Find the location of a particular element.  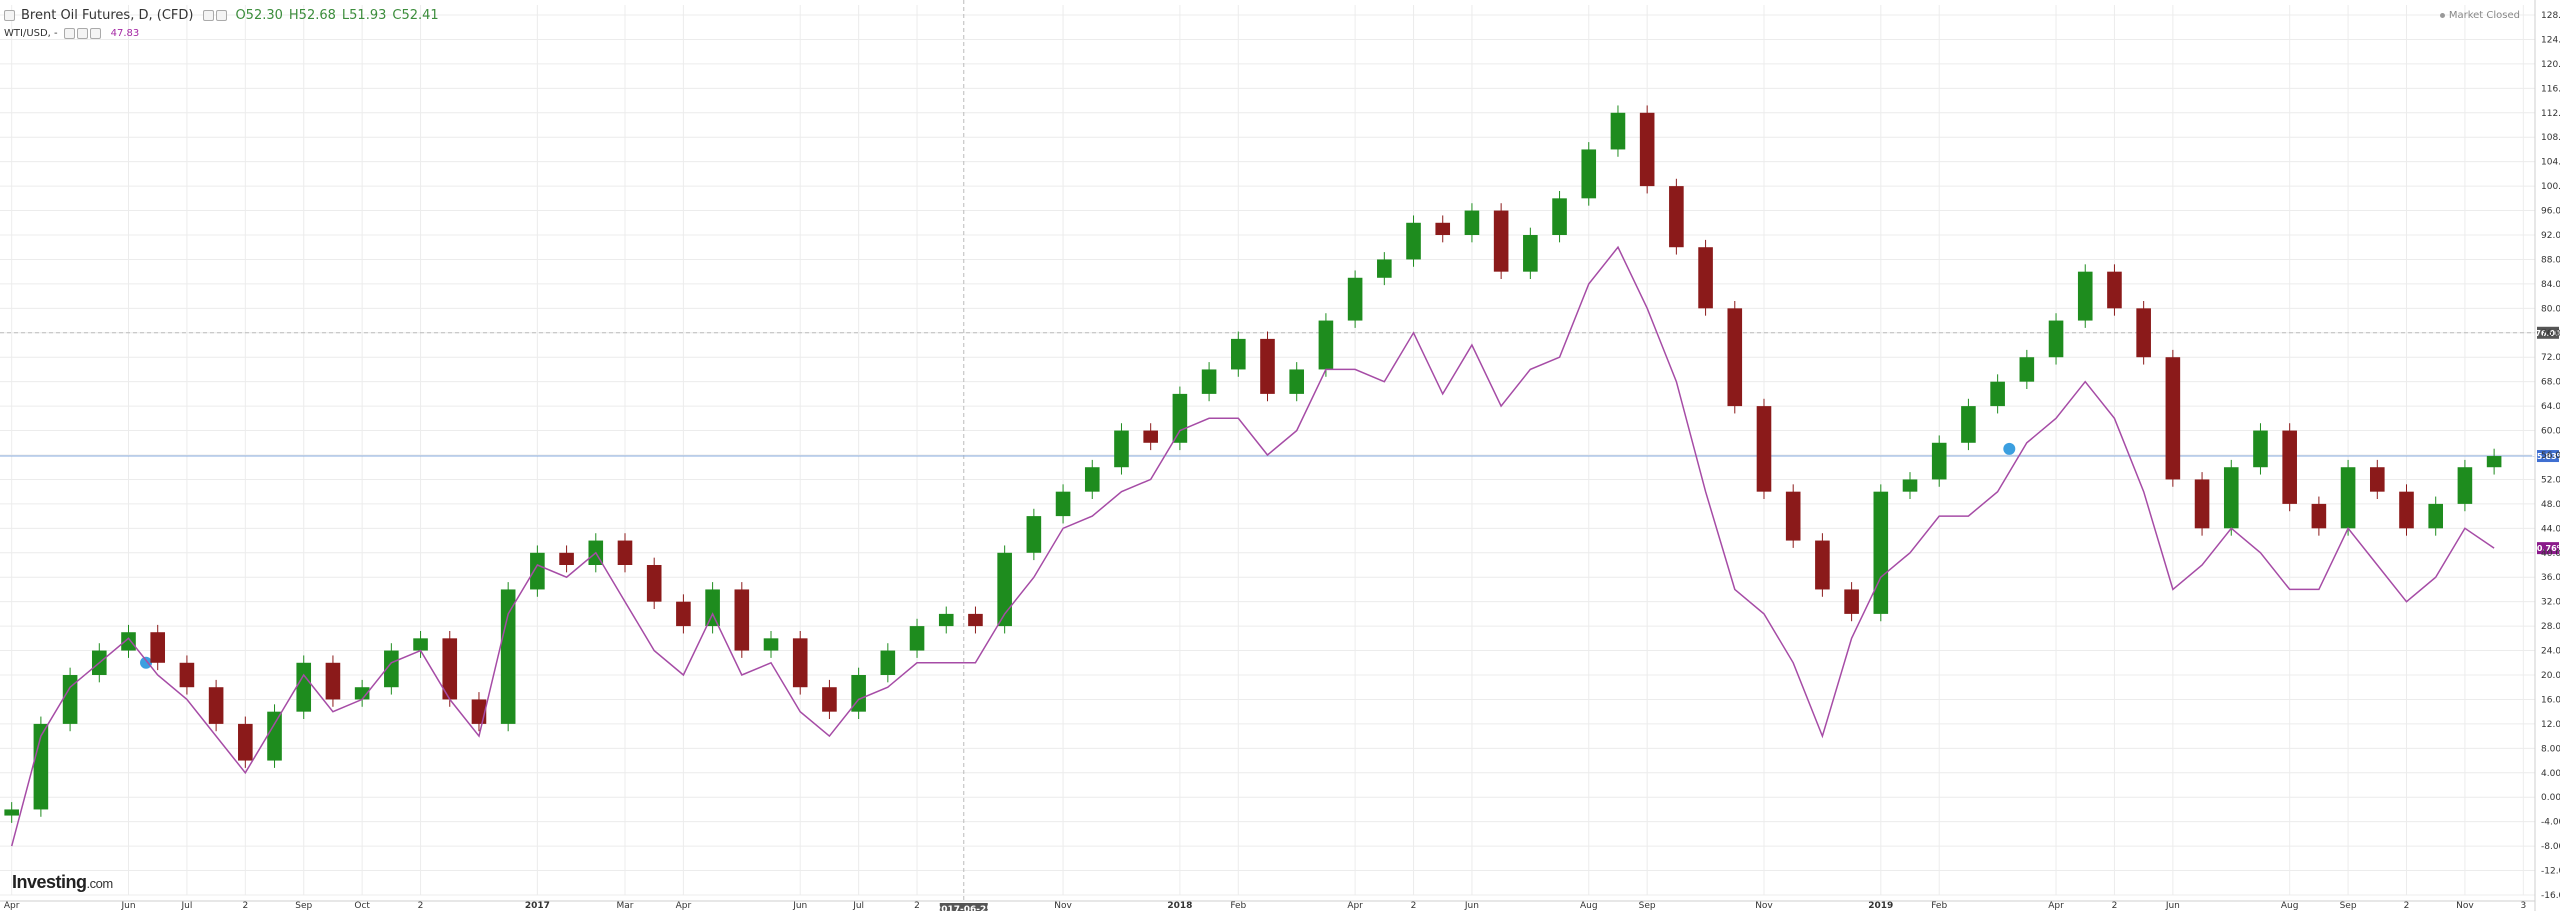

y-tick-label: -8.00% is located at coordinates (2550, 847).